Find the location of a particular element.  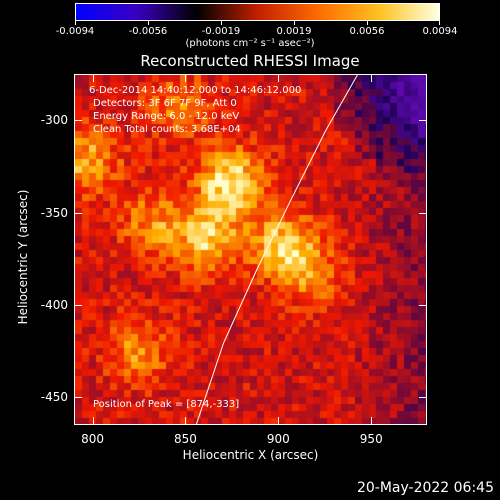

clean-counts: Clean Total counts: 3.68E+04 is located at coordinates (167, 129).